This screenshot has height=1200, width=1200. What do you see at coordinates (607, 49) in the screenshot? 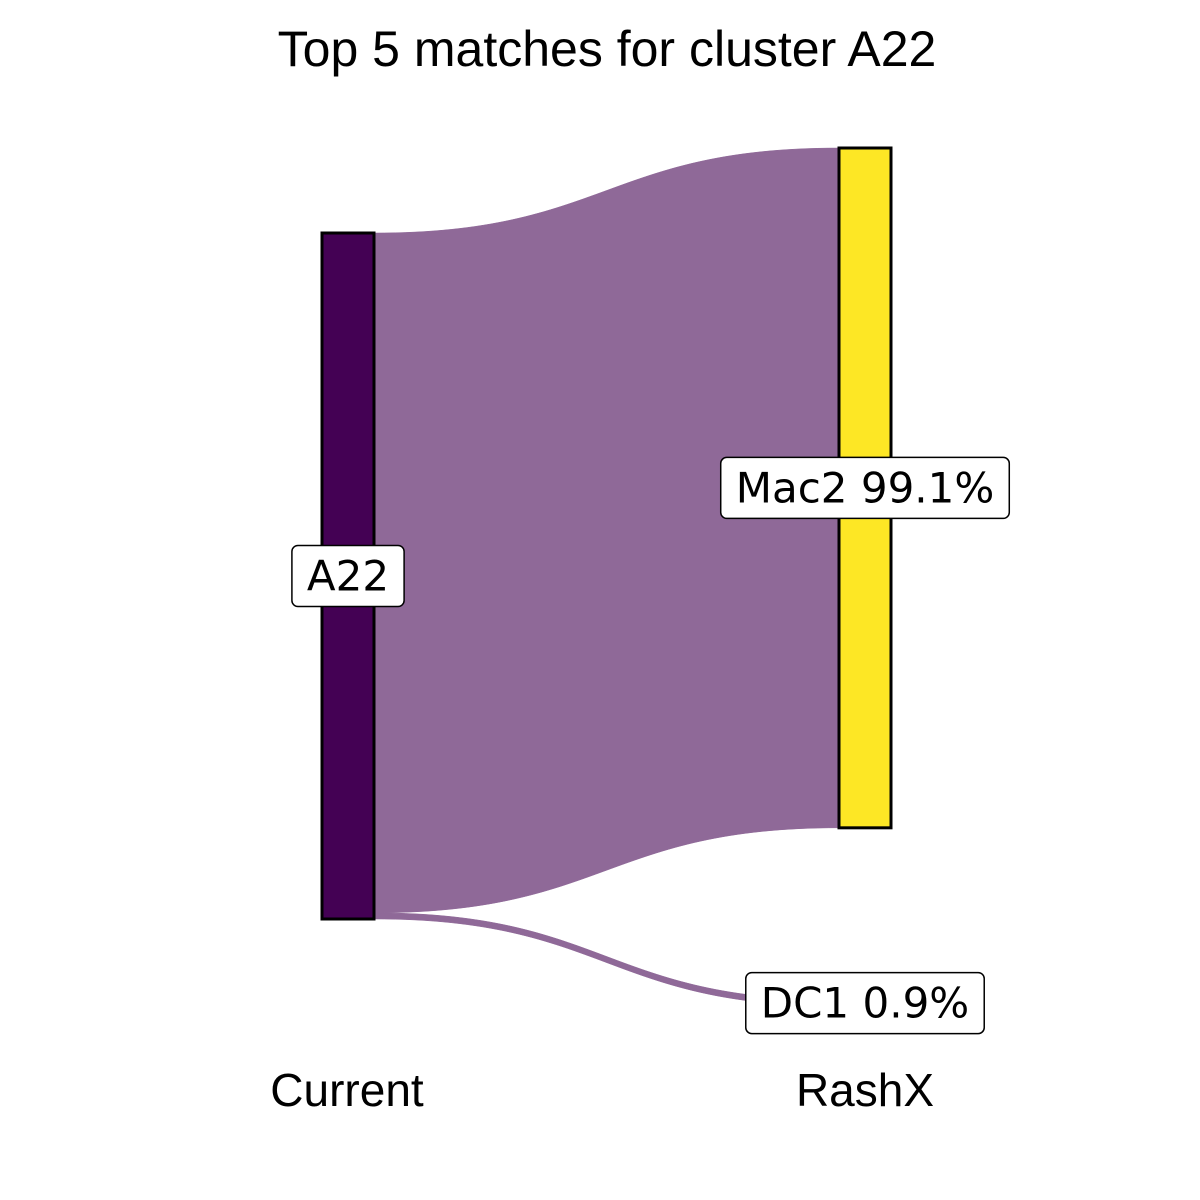
I see `chart-title: Top 5 matches for cluster A22` at bounding box center [607, 49].